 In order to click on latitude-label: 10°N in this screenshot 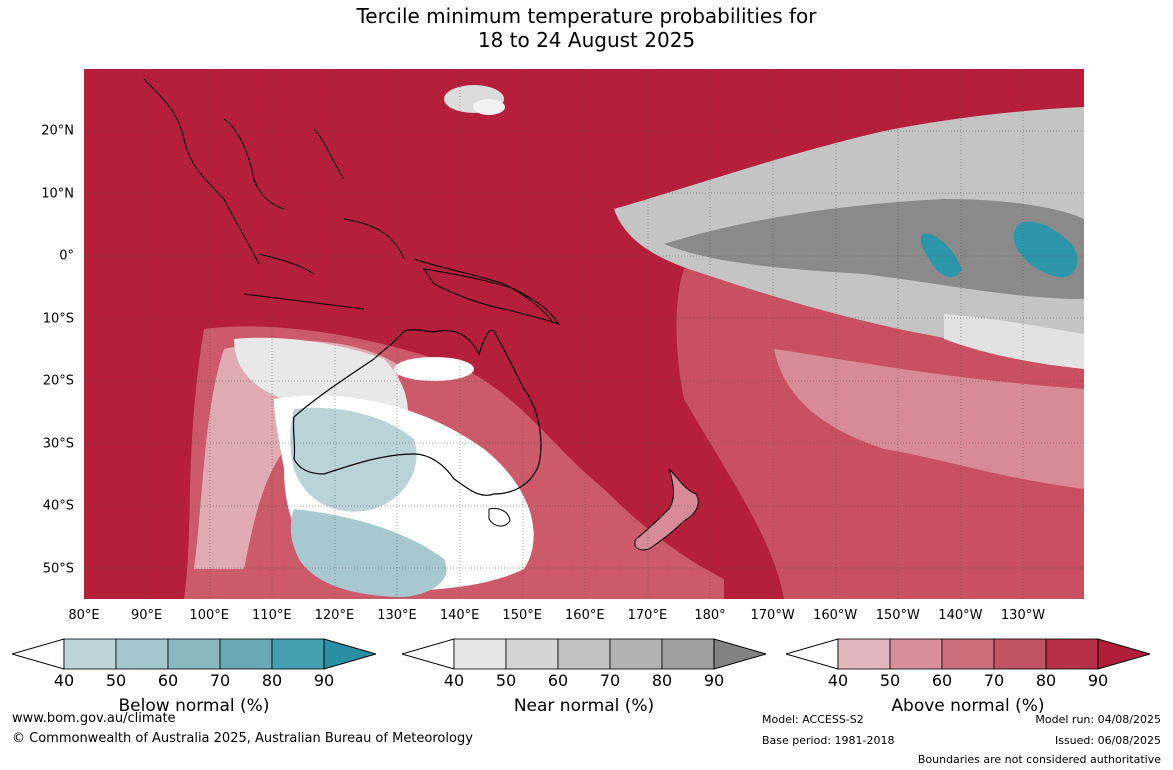, I will do `click(57, 193)`.